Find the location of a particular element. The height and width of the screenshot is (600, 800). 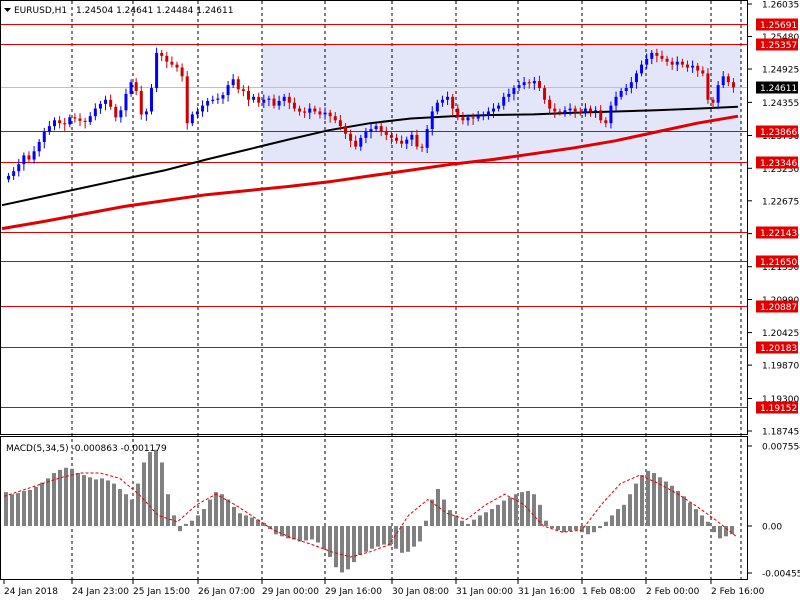

dropdown-arrow-icon is located at coordinates (7, 10).